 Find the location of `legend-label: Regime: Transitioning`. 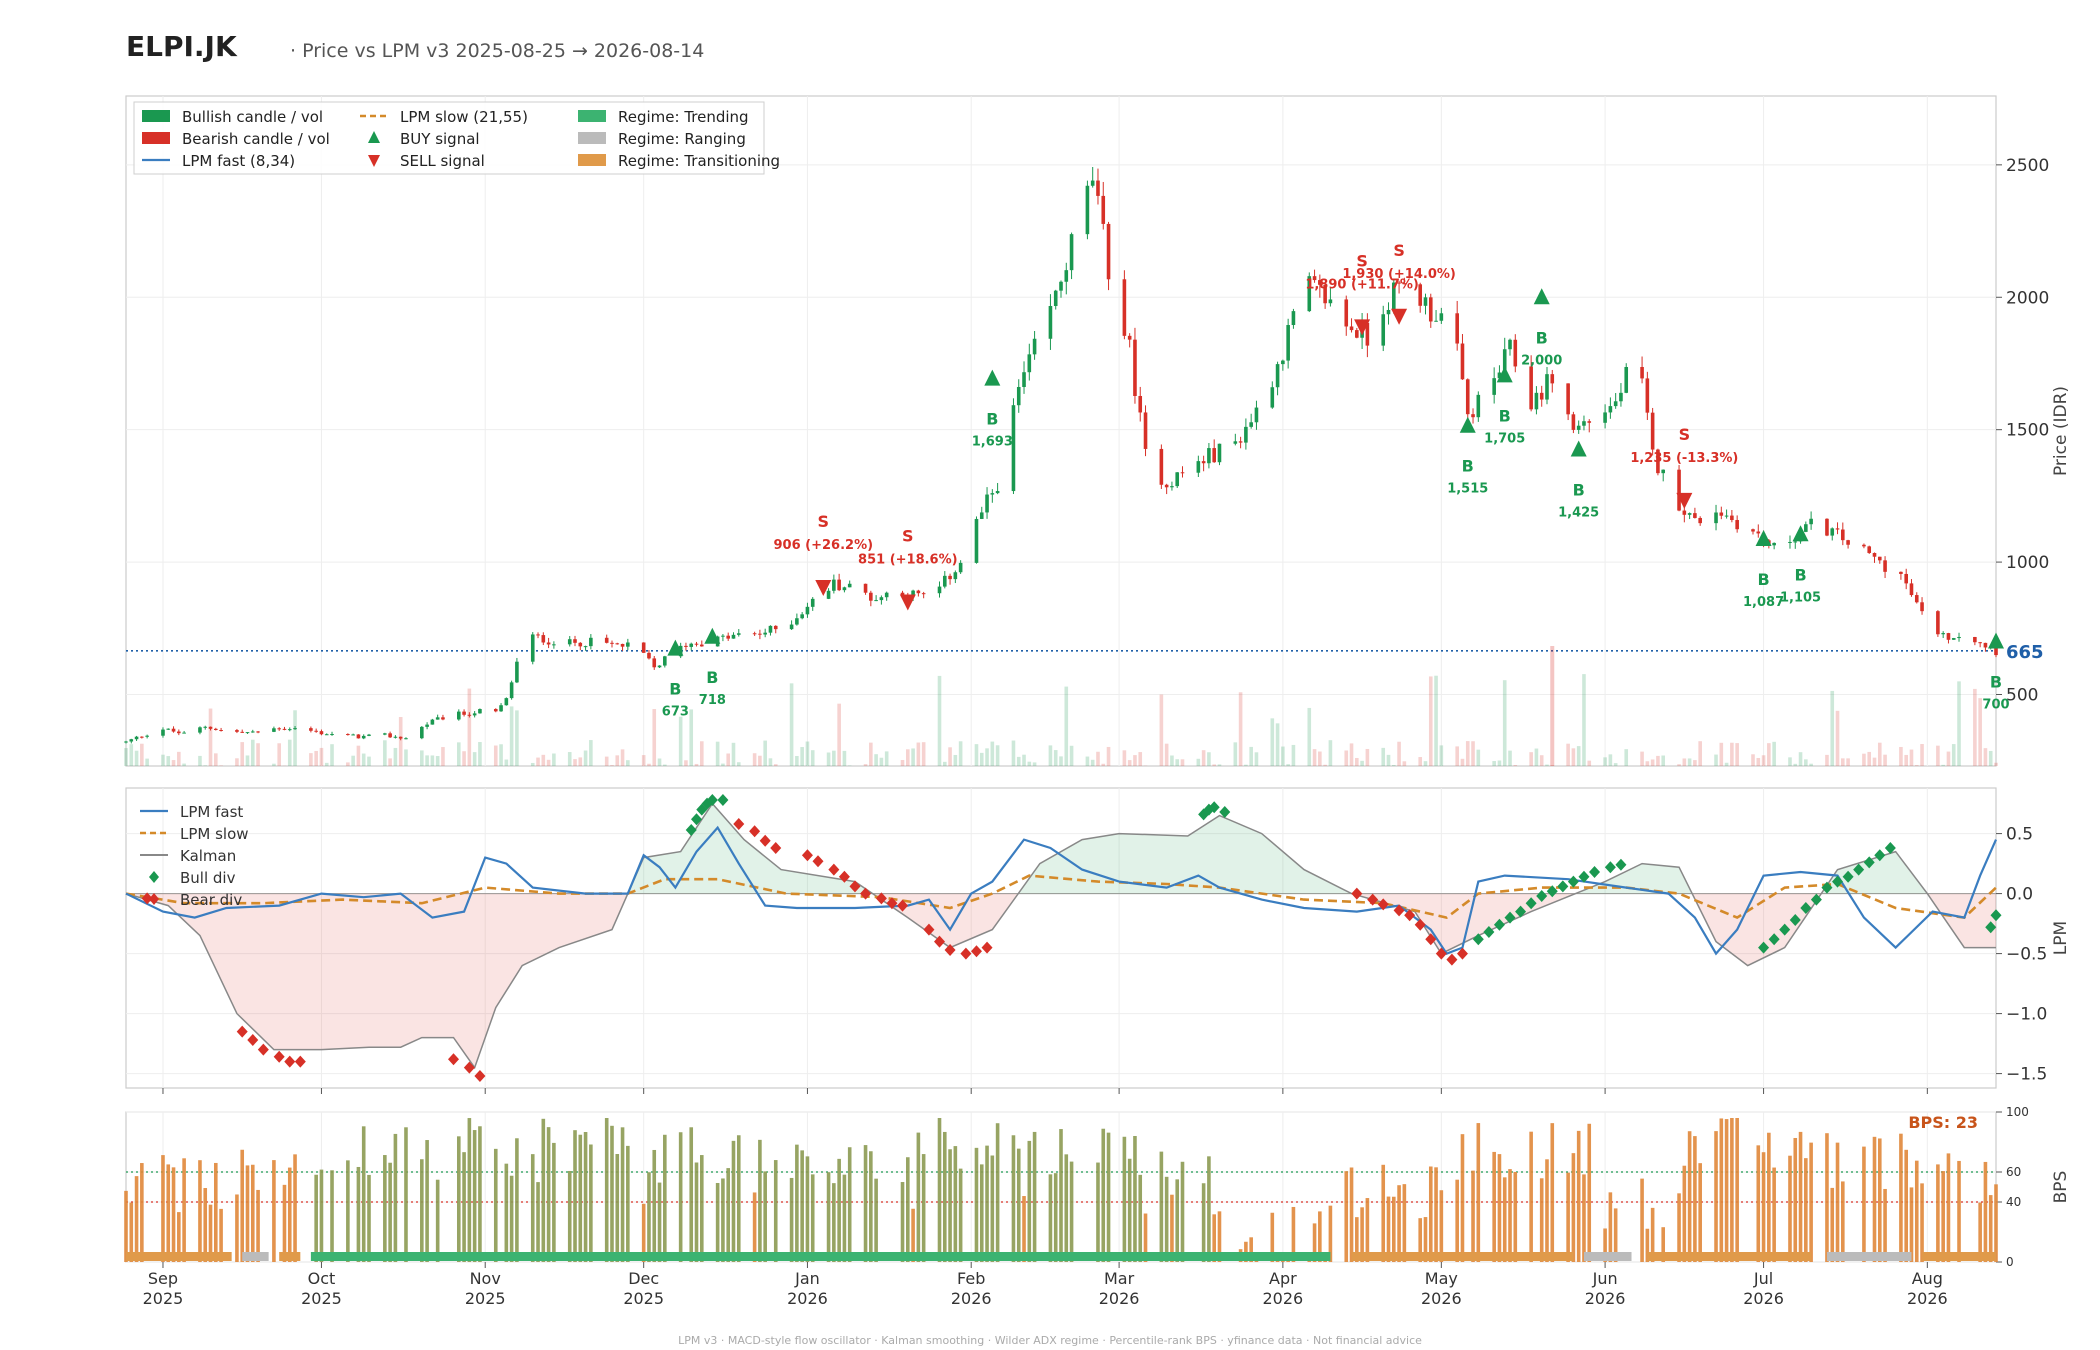

legend-label: Regime: Transitioning is located at coordinates (699, 161).